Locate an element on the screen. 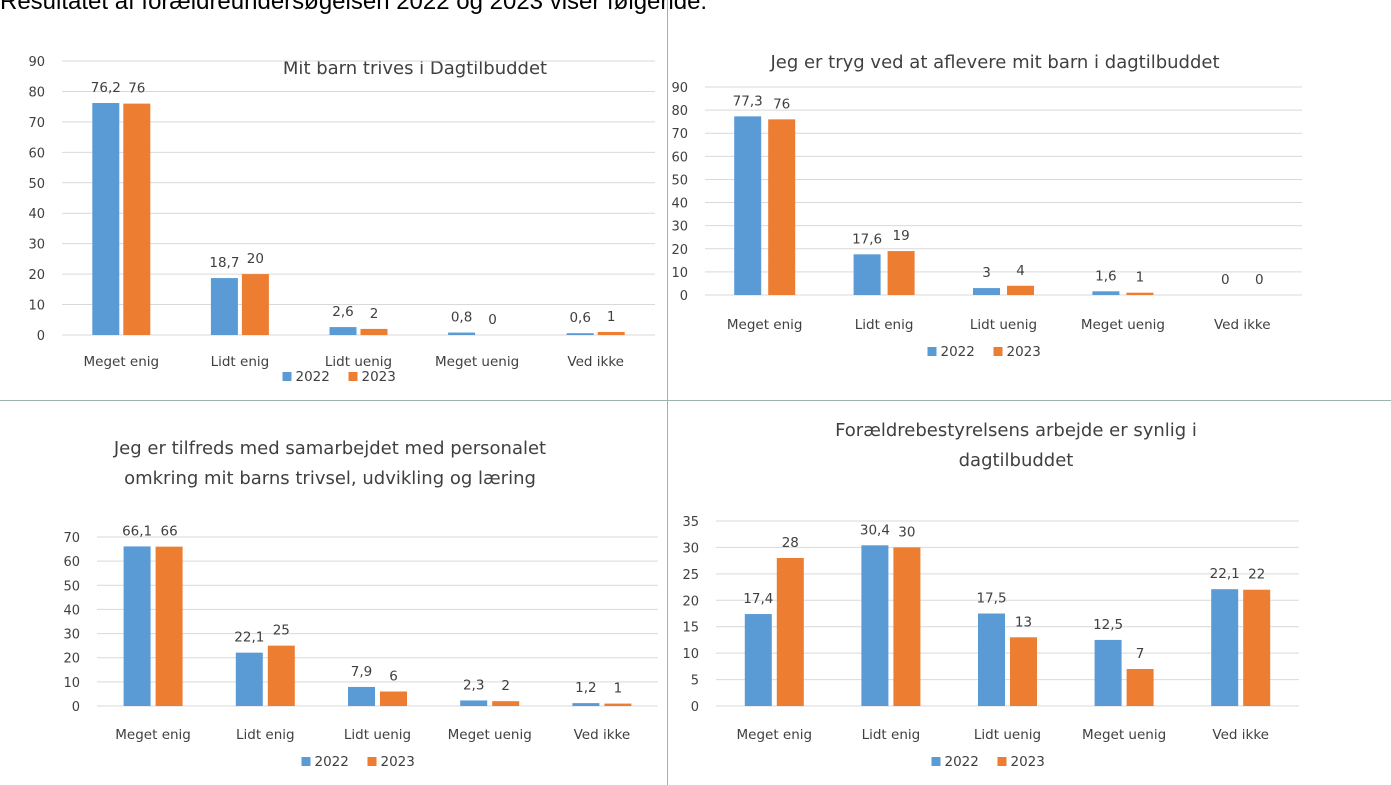 The image size is (1391, 785). vertical-divider is located at coordinates (667, 392).